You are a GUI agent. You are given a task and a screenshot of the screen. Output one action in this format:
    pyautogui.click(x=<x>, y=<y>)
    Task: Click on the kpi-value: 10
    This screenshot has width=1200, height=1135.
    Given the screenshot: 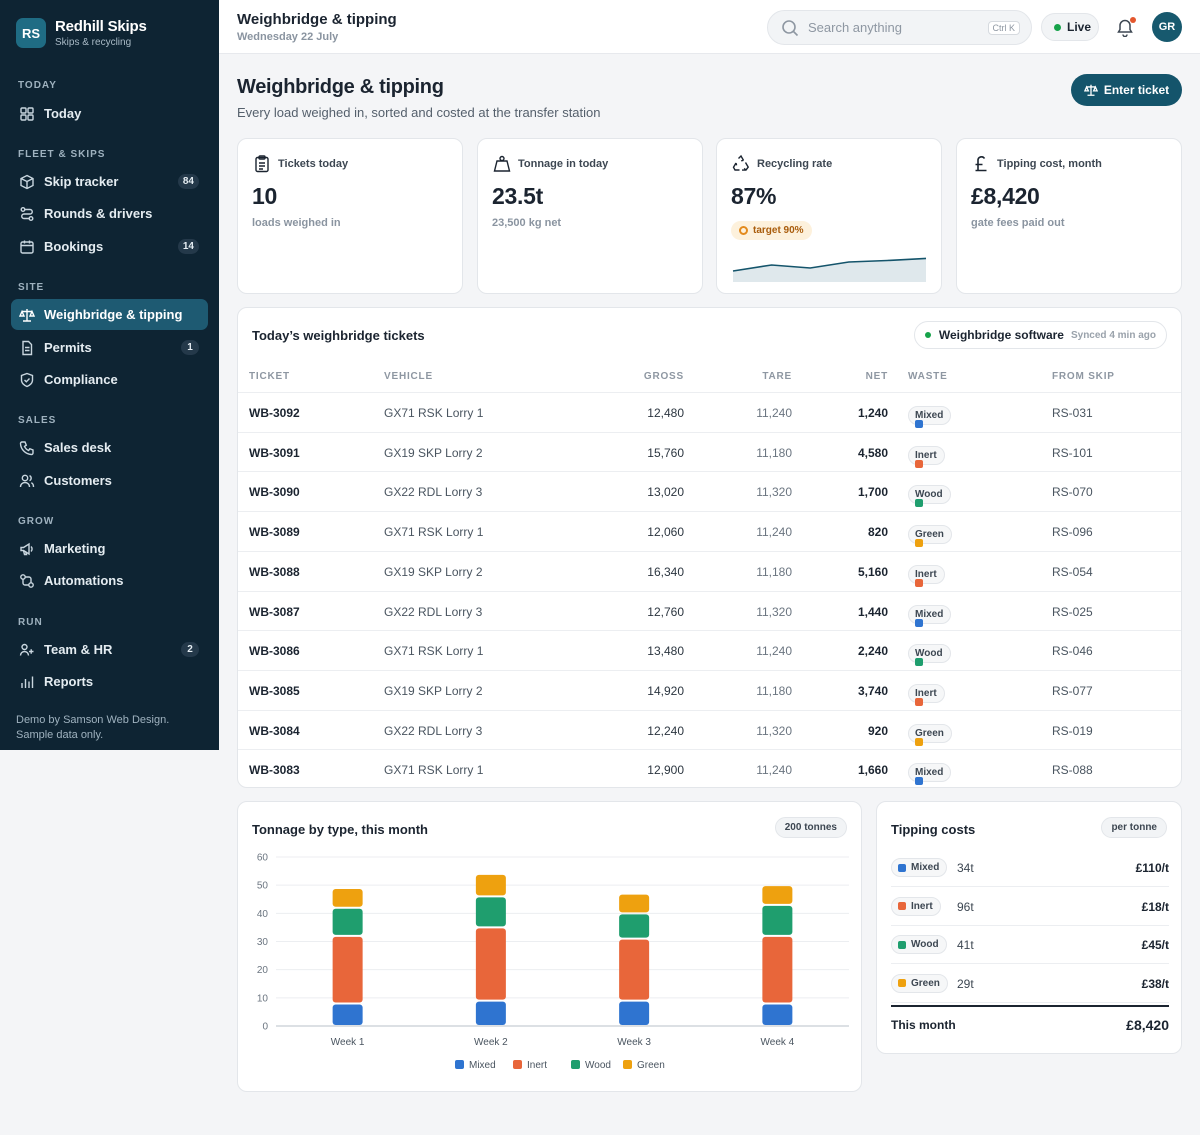 What is the action you would take?
    pyautogui.click(x=264, y=196)
    